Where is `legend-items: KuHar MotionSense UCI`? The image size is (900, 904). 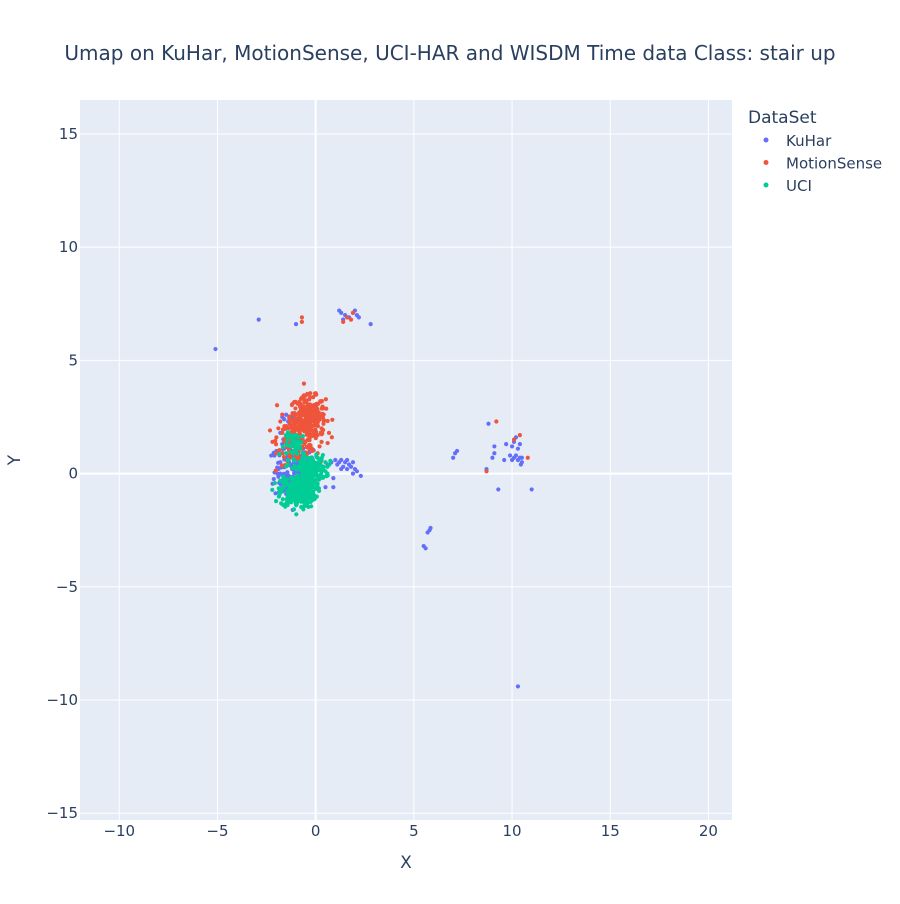 legend-items: KuHar MotionSense UCI is located at coordinates (822, 163).